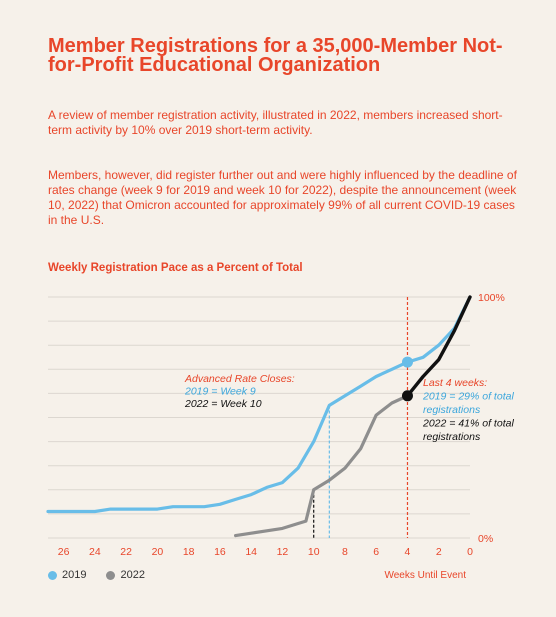 The height and width of the screenshot is (617, 556). What do you see at coordinates (425, 575) in the screenshot?
I see `x-axis-title: Weeks Until Event` at bounding box center [425, 575].